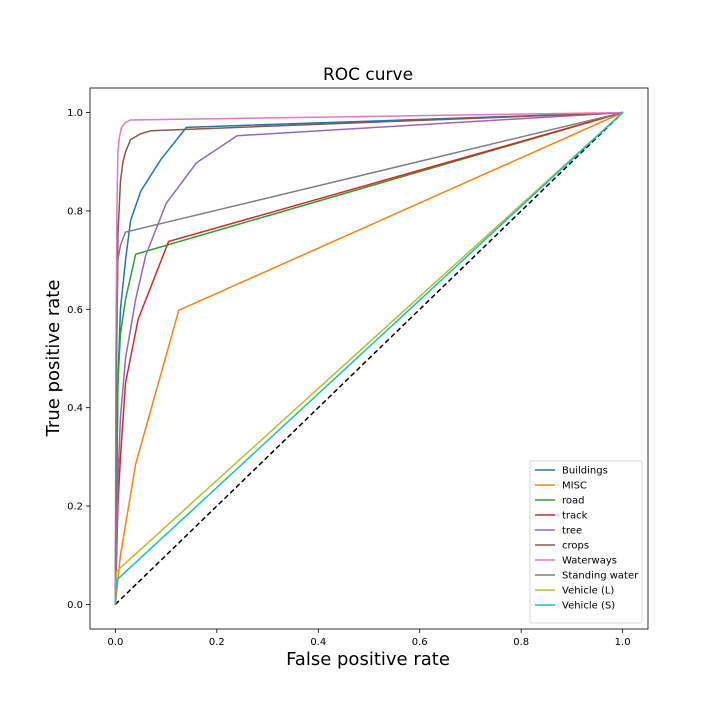  I want to click on chart-title: ROC curve, so click(368, 75).